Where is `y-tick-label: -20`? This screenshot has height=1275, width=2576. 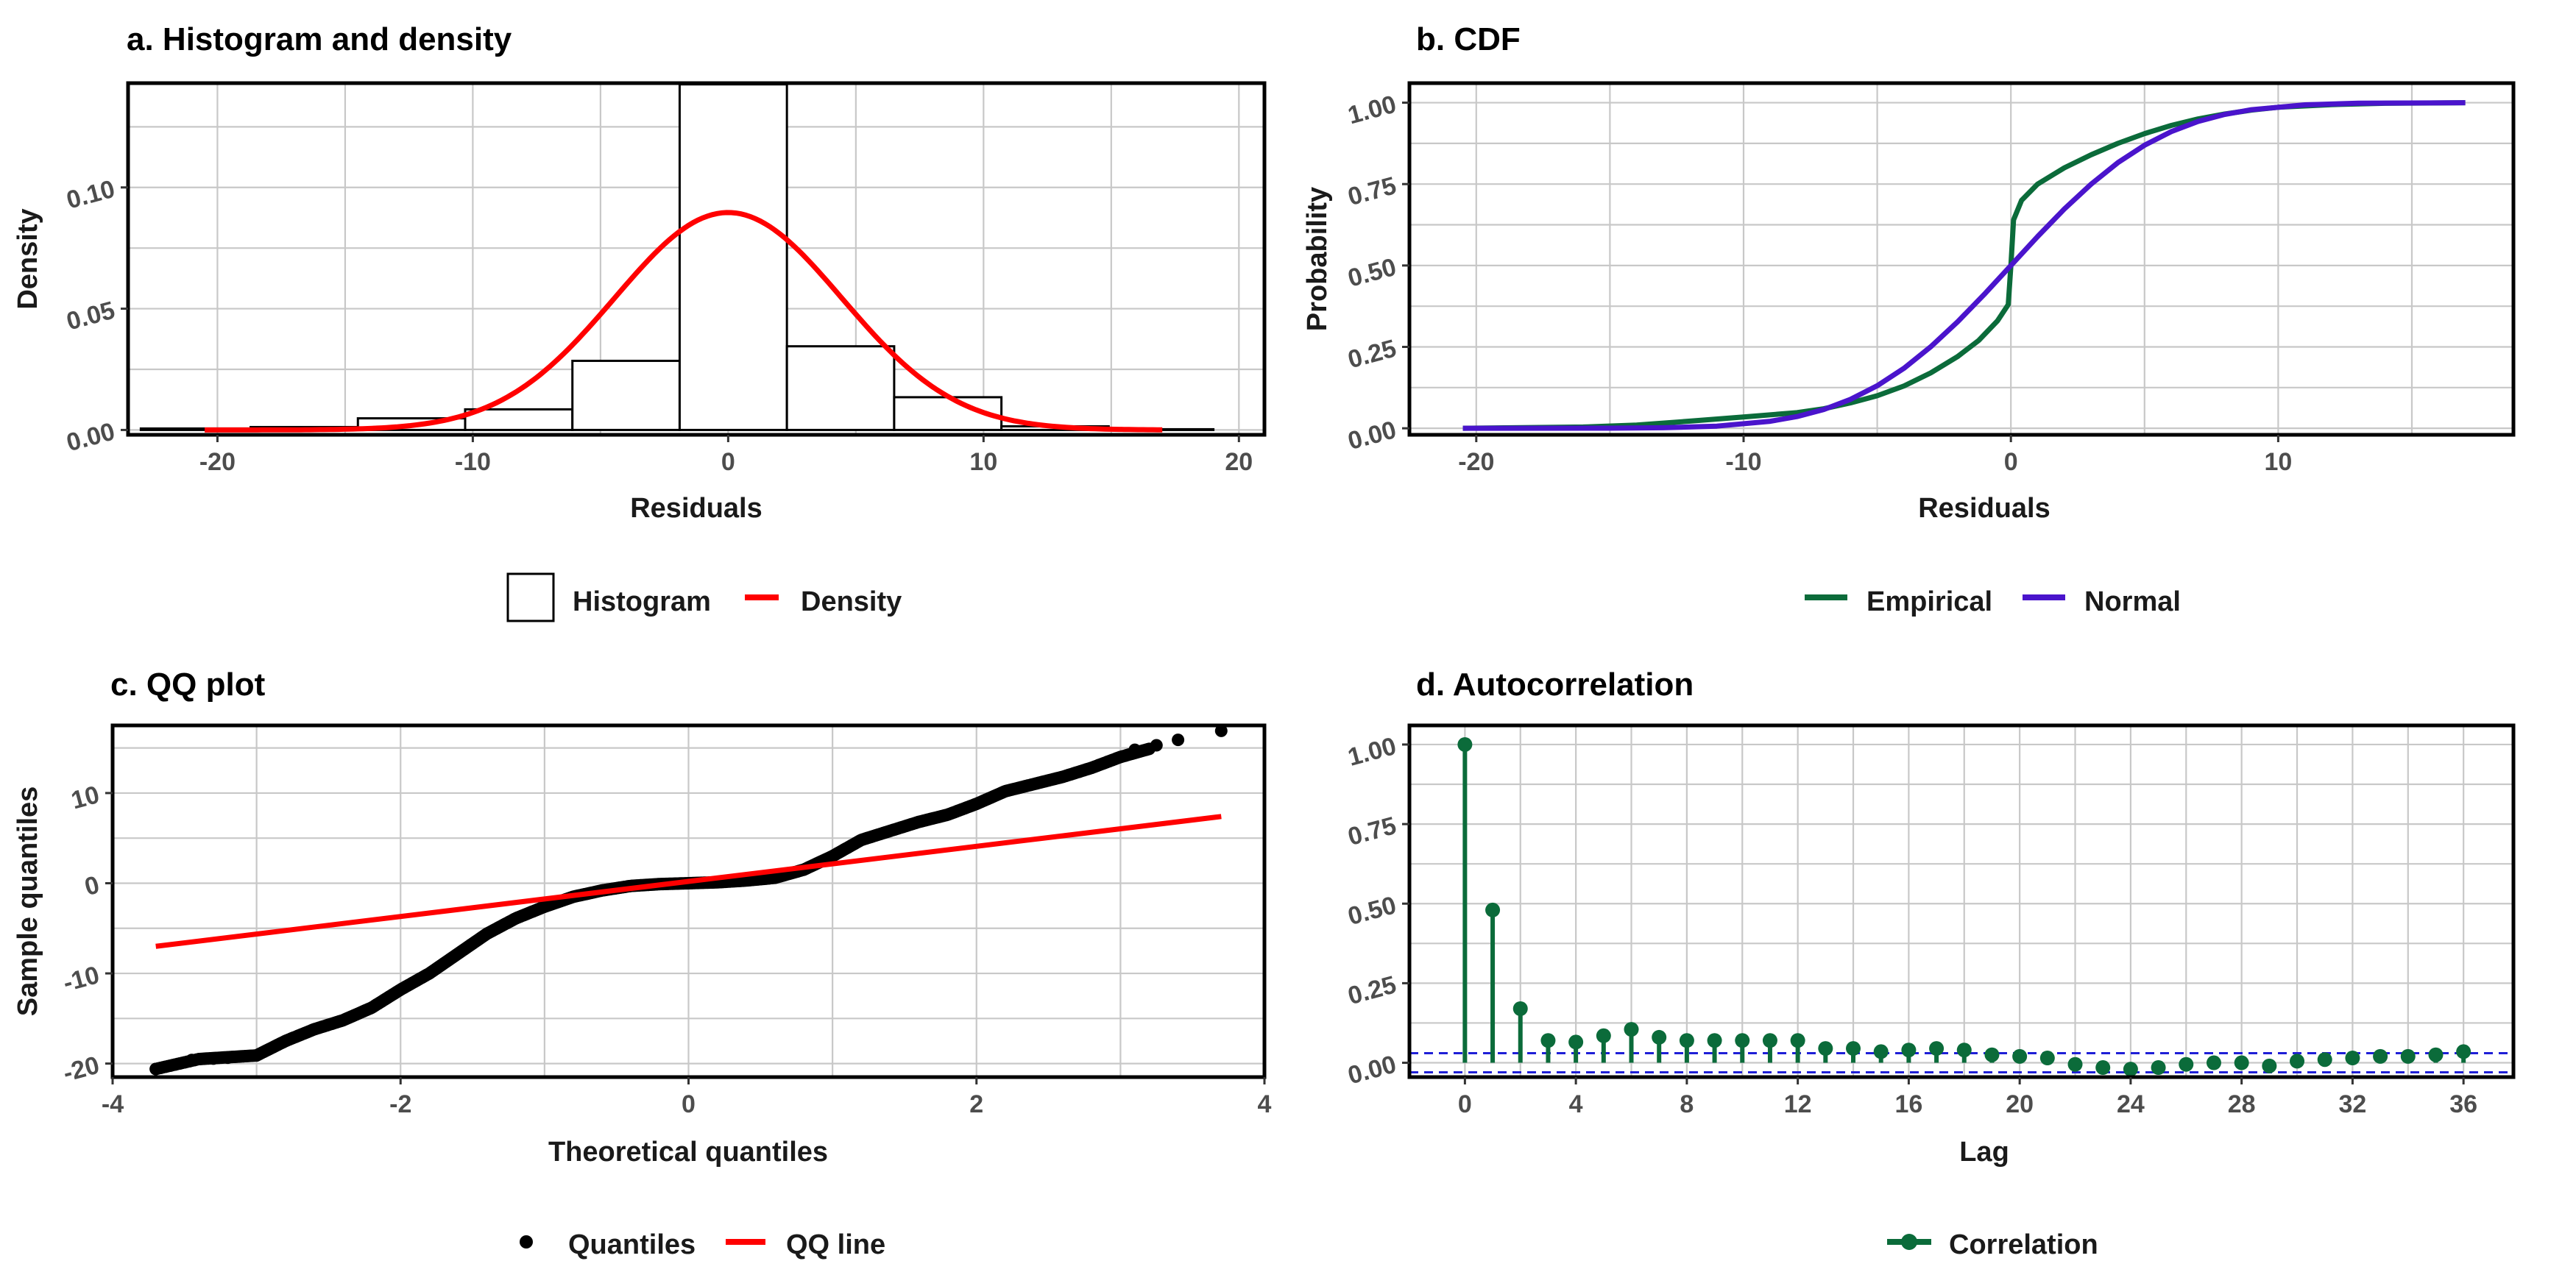 y-tick-label: -20 is located at coordinates (81, 1069).